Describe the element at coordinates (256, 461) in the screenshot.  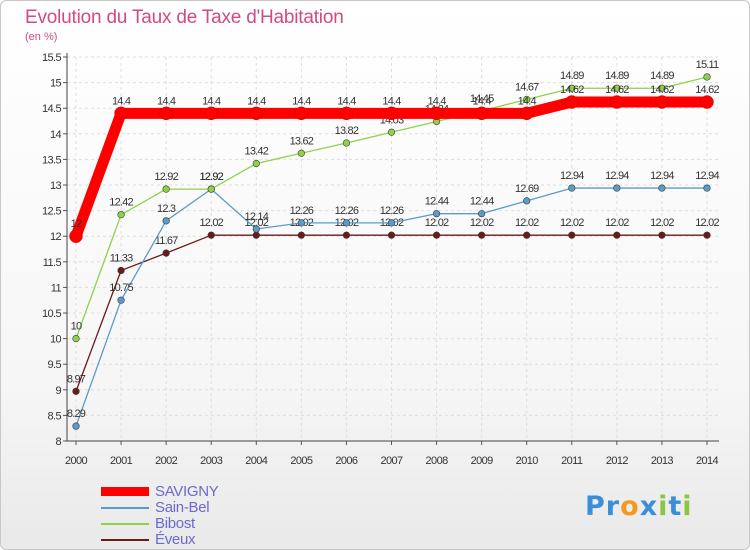
I see `x-tick-label: 2004` at that location.